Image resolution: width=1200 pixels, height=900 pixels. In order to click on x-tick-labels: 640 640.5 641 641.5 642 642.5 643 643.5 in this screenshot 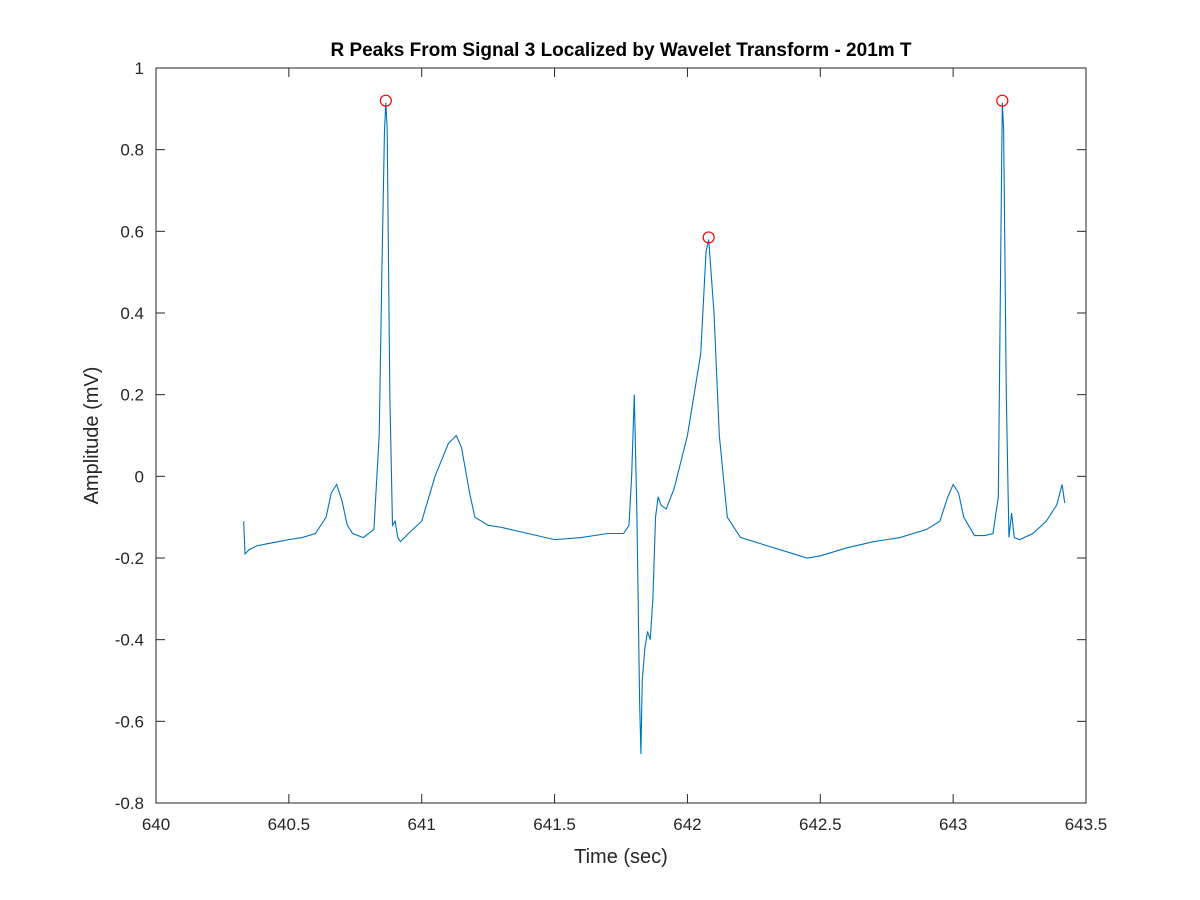, I will do `click(624, 824)`.